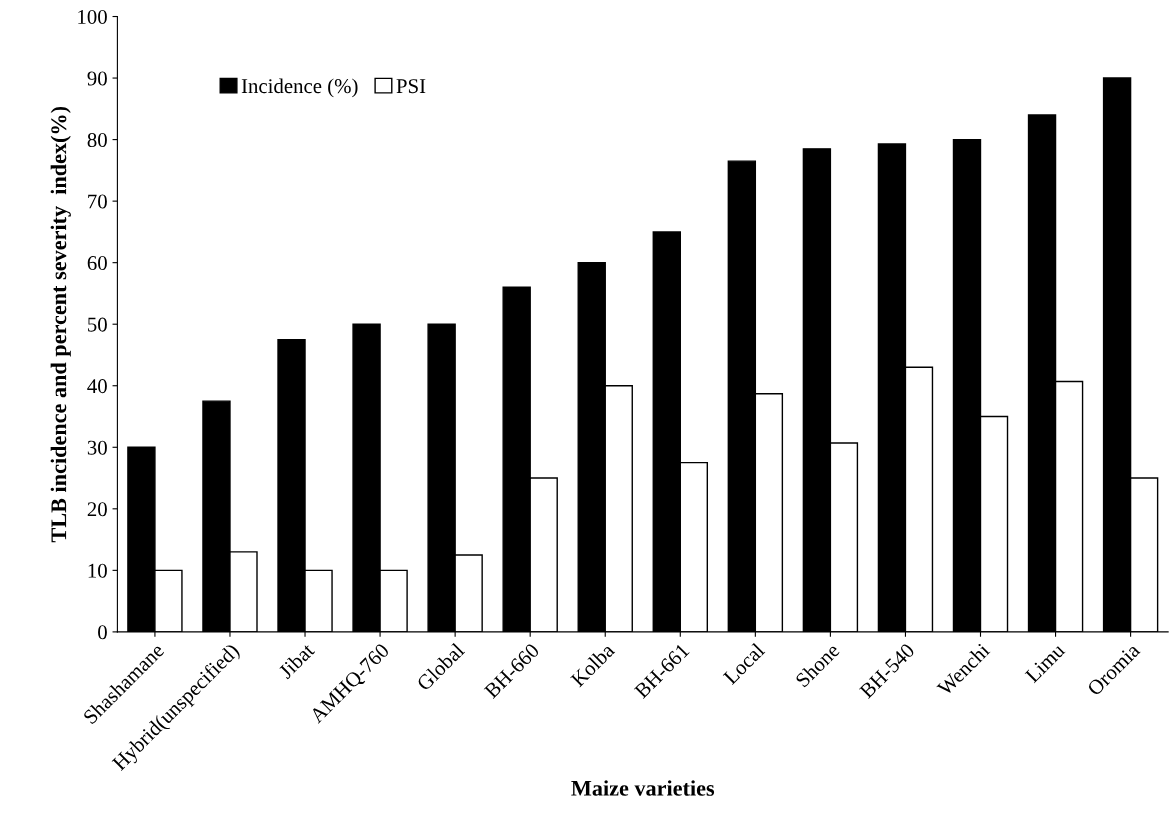 The width and height of the screenshot is (1174, 826). Describe the element at coordinates (60, 324) in the screenshot. I see `y-axis-title: TLB incidence and percent severity index(%)` at that location.